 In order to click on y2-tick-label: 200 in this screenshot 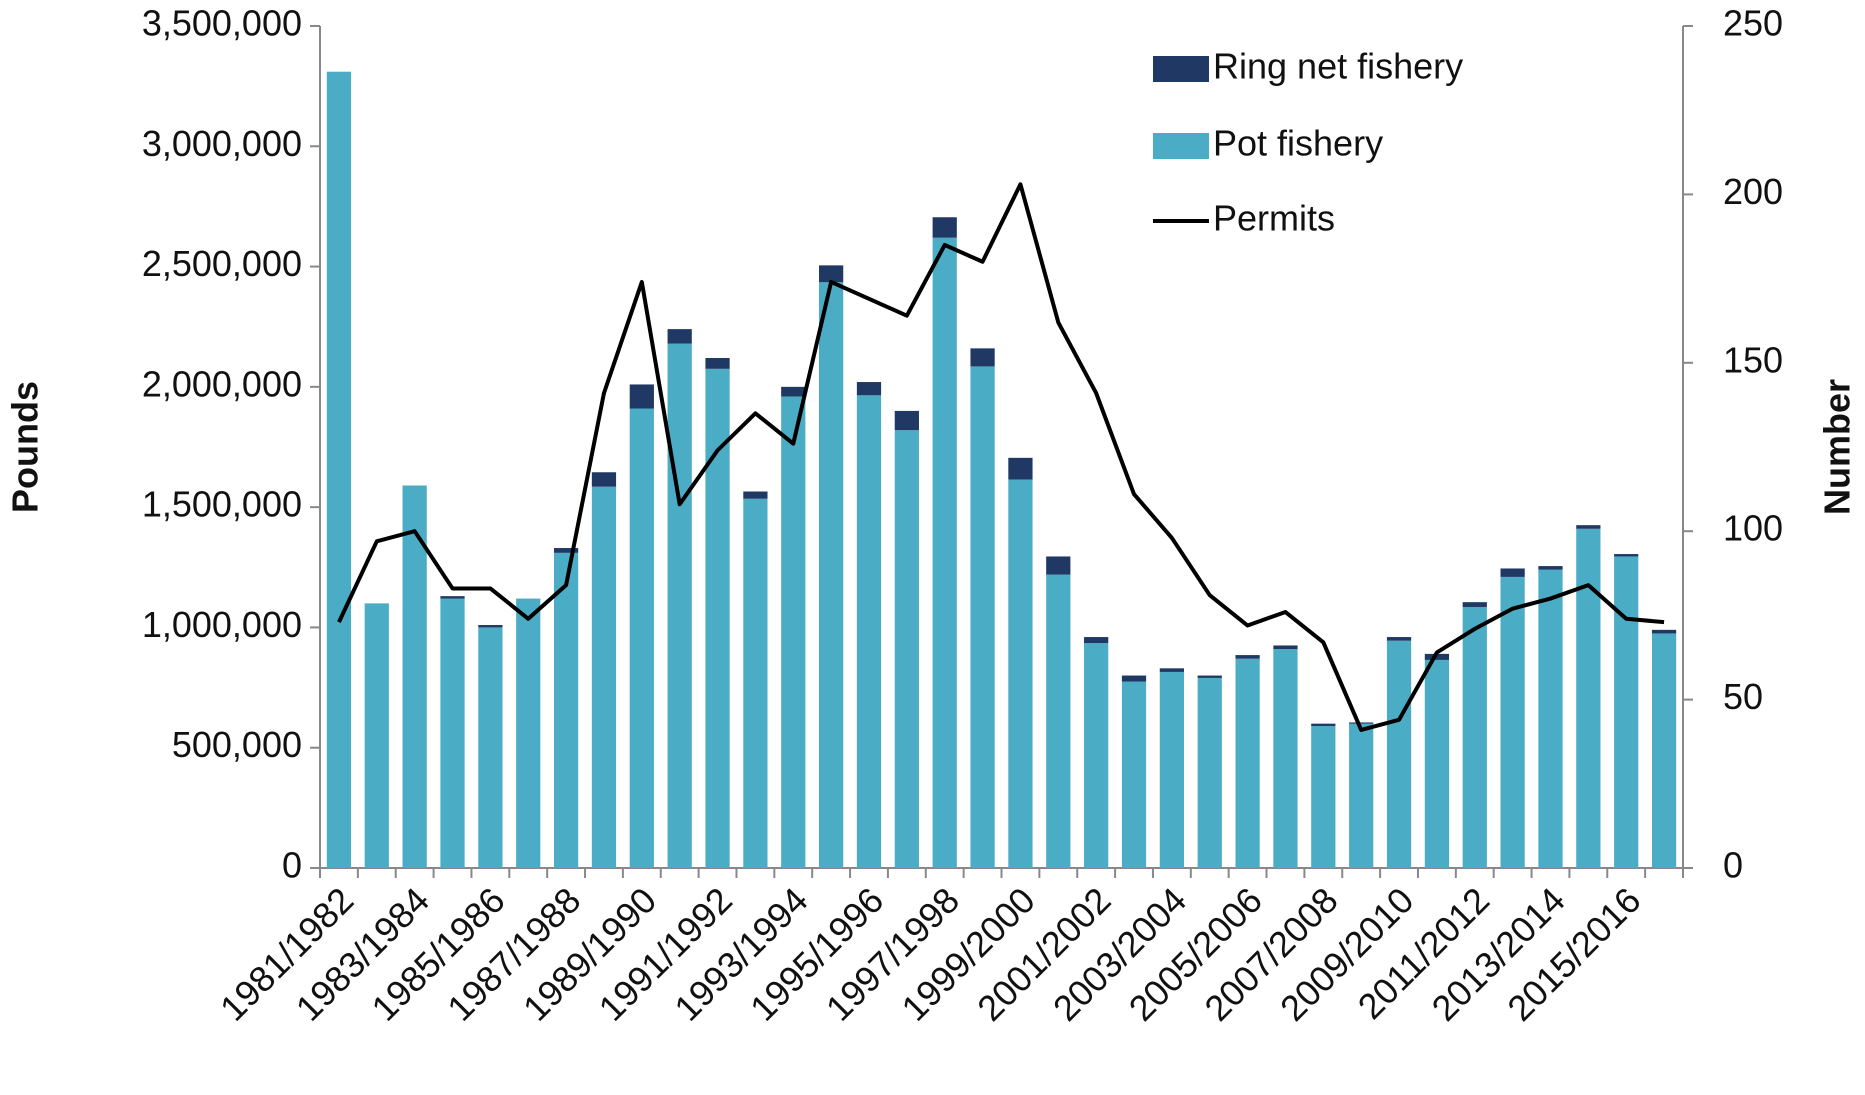, I will do `click(1753, 191)`.